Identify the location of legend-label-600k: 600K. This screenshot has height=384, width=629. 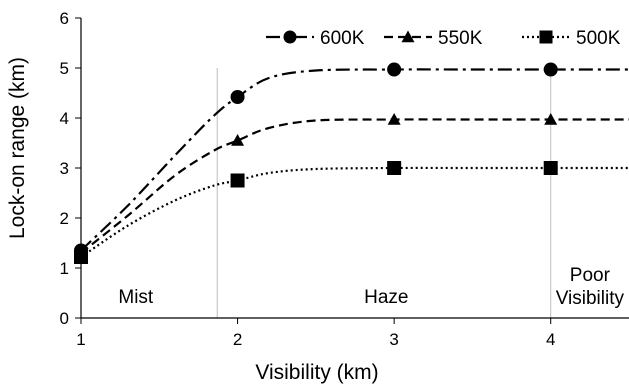
(342, 38).